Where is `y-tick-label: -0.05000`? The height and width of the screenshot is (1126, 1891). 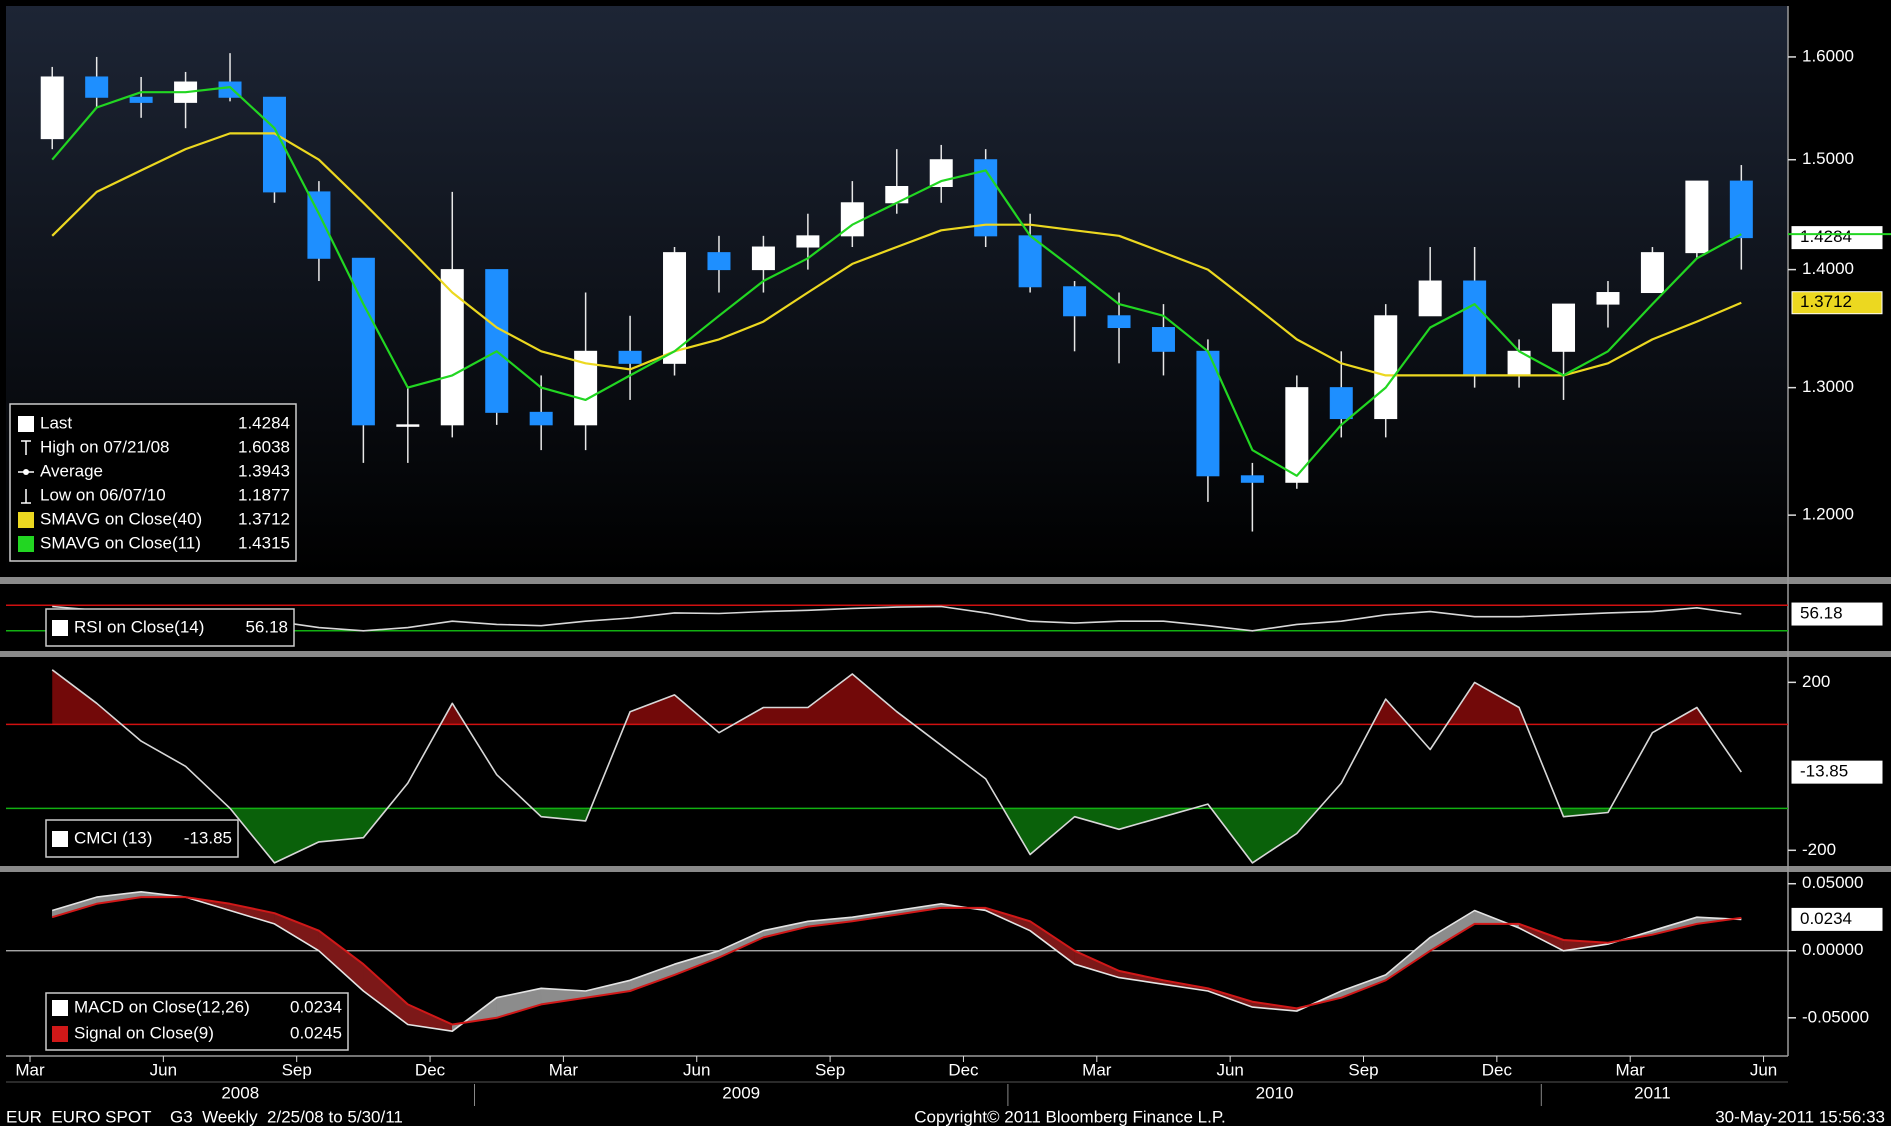
y-tick-label: -0.05000 is located at coordinates (1835, 1016).